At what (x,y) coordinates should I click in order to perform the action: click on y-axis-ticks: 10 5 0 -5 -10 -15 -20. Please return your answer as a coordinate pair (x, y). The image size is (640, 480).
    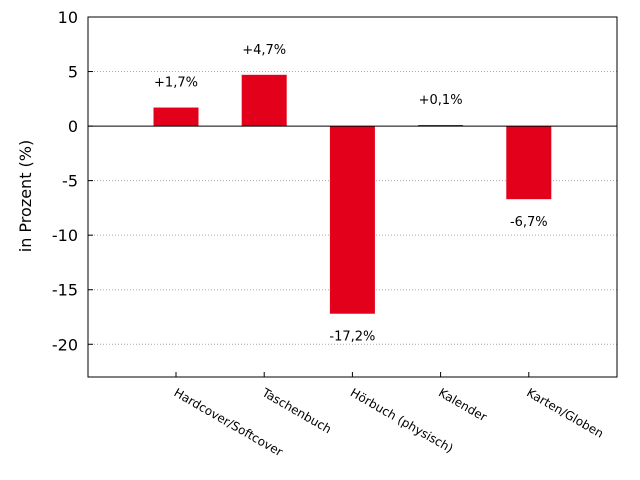
    Looking at the image, I should click on (72, 181).